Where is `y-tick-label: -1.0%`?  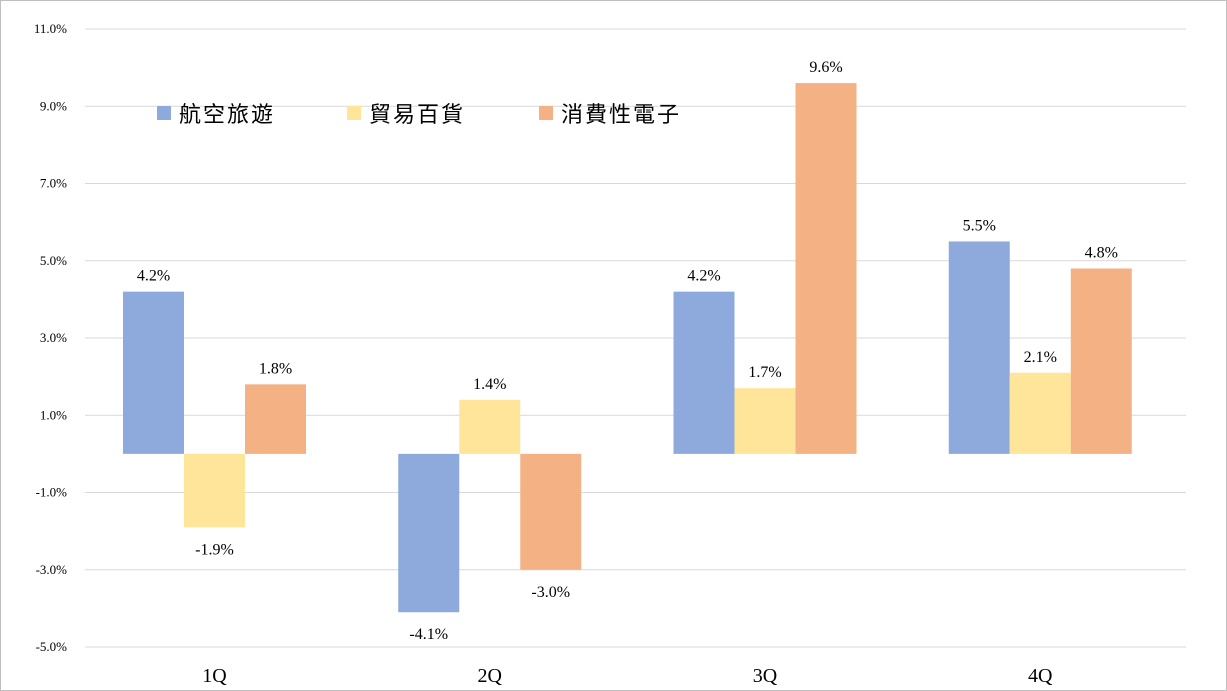 y-tick-label: -1.0% is located at coordinates (52, 492).